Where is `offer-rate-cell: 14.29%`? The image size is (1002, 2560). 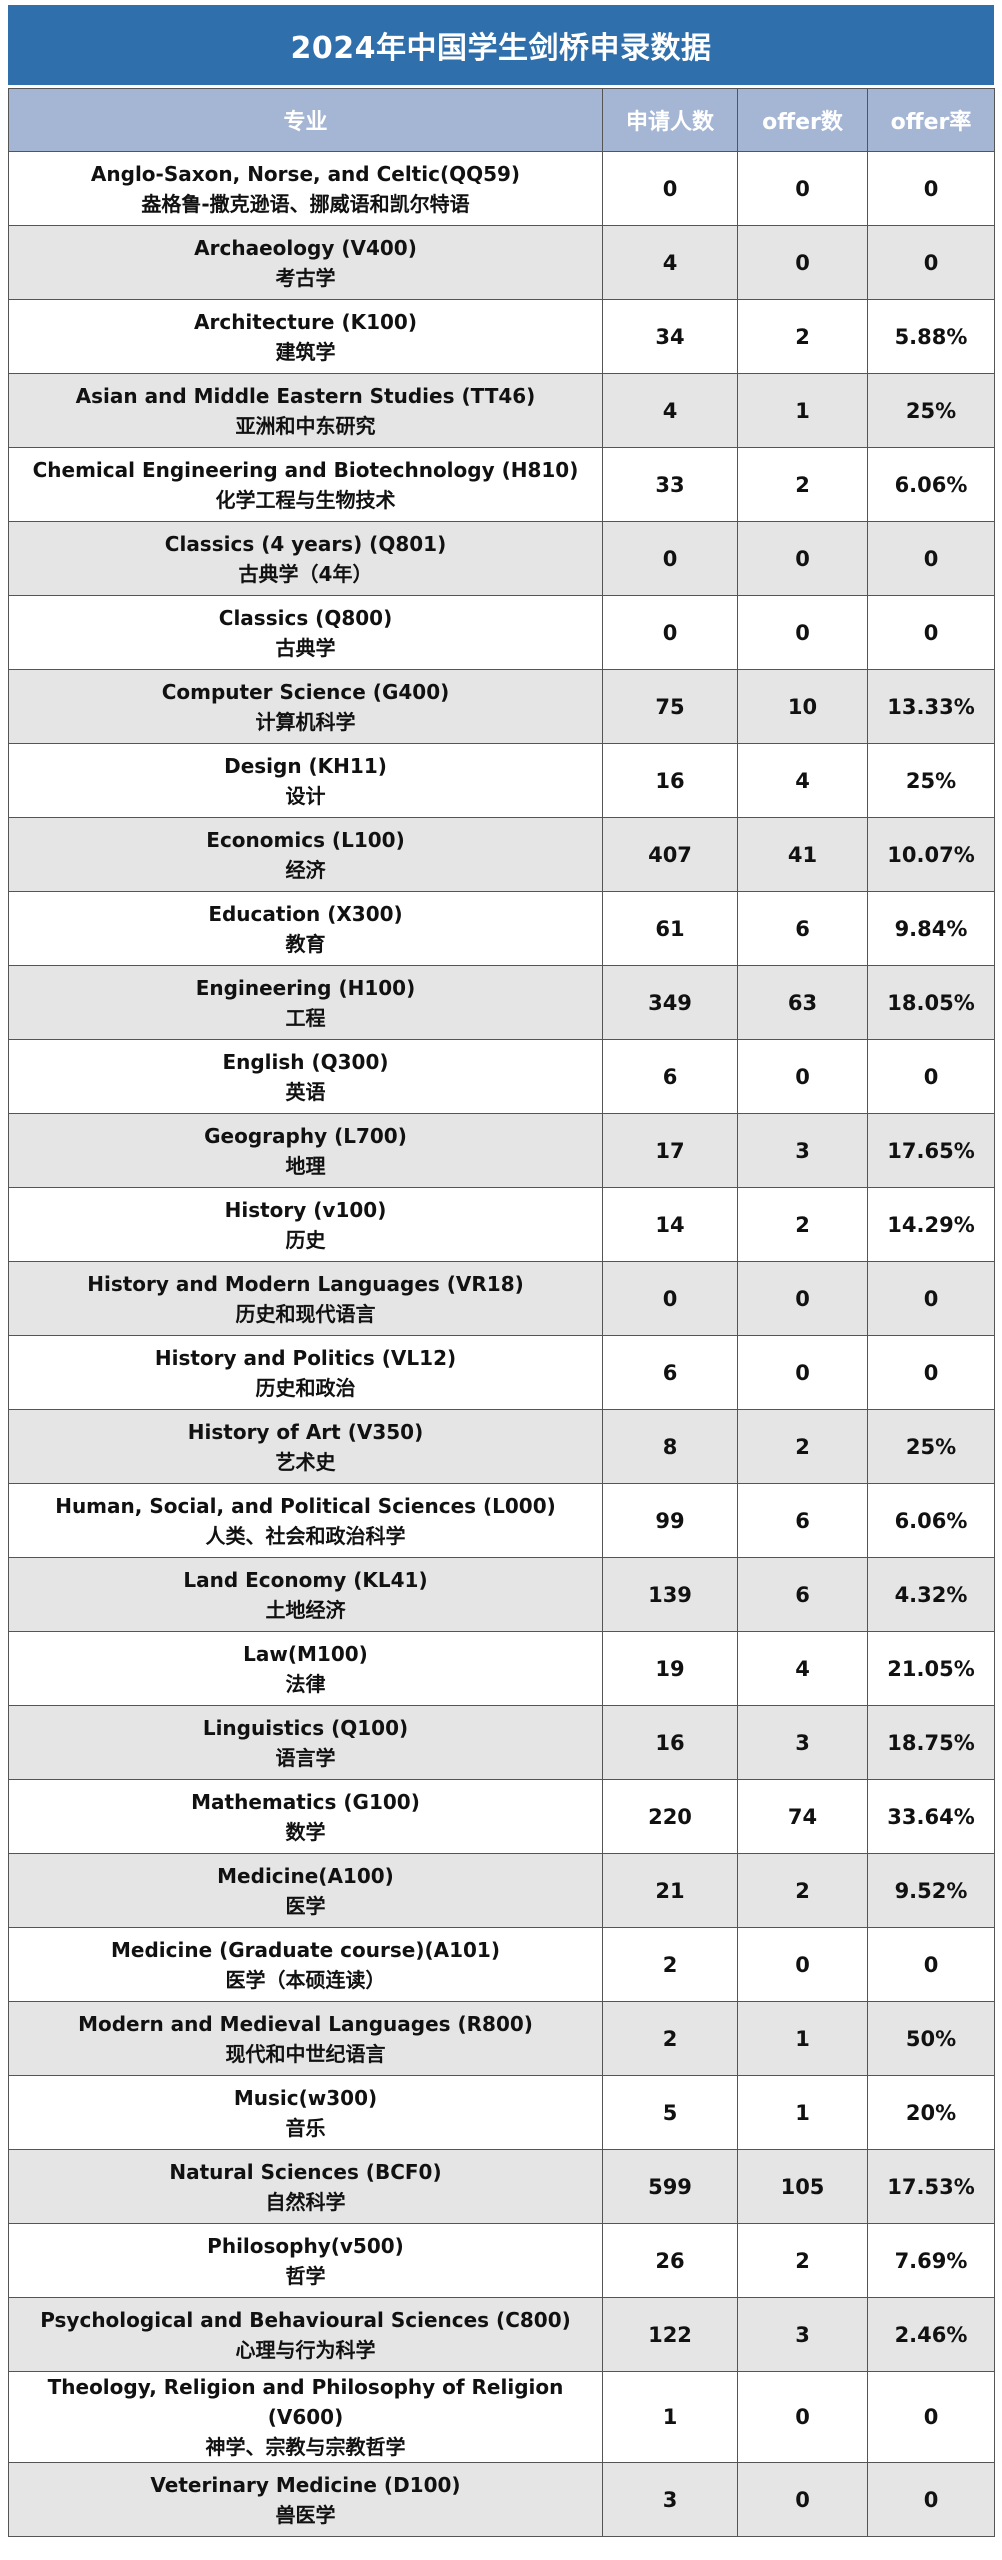
offer-rate-cell: 14.29% is located at coordinates (931, 1224).